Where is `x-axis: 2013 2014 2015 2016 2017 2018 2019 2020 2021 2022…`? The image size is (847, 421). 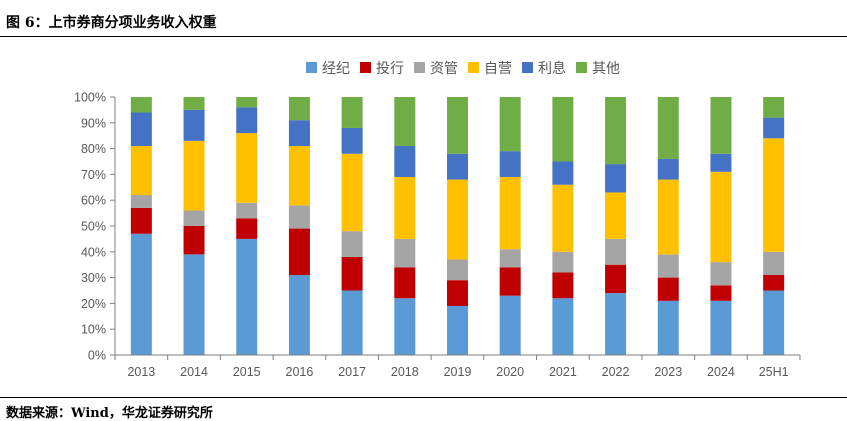
x-axis: 2013 2014 2015 2016 2017 2018 2019 2020 2021 2022… is located at coordinates (457, 366).